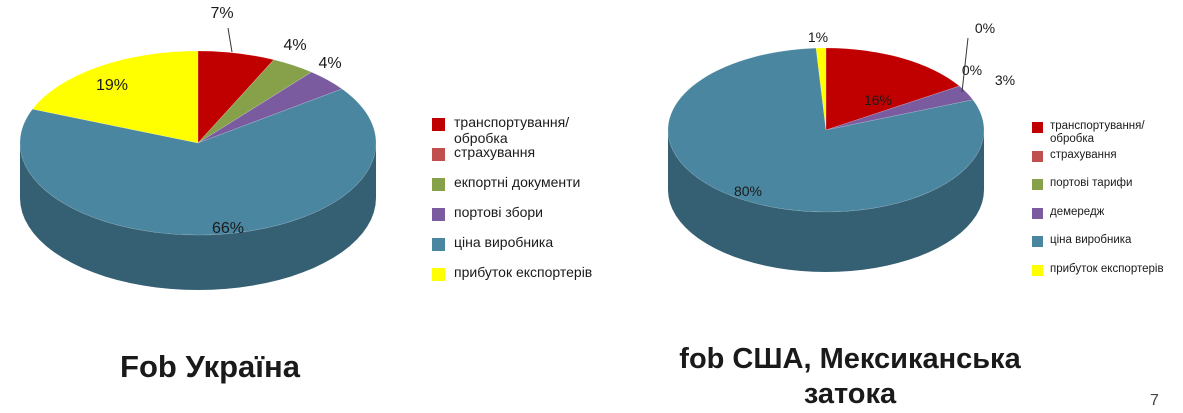 The height and width of the screenshot is (413, 1183). Describe the element at coordinates (1091, 183) in the screenshot. I see `legend-label: портові тарифи` at that location.